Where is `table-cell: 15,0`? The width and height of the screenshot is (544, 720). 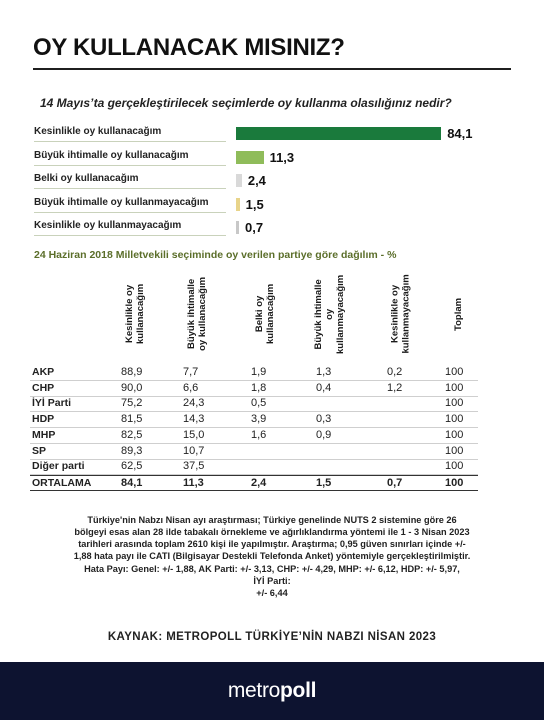 table-cell: 15,0 is located at coordinates (194, 434).